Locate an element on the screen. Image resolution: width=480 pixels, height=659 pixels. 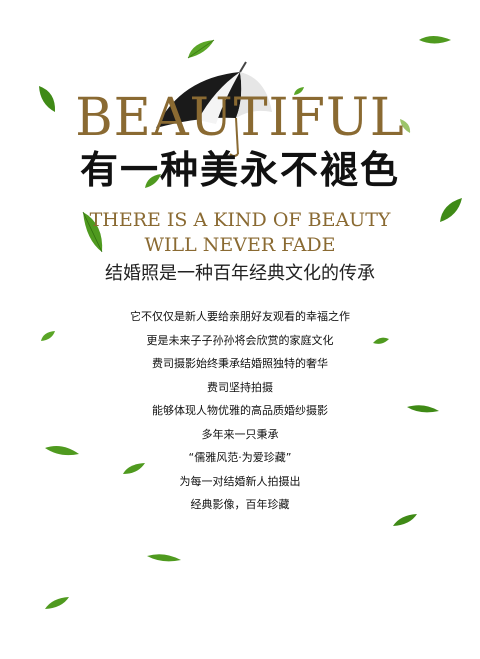
chinese-subtitle: 结婚照是一种百年经典文化的传承 is located at coordinates (240, 273).